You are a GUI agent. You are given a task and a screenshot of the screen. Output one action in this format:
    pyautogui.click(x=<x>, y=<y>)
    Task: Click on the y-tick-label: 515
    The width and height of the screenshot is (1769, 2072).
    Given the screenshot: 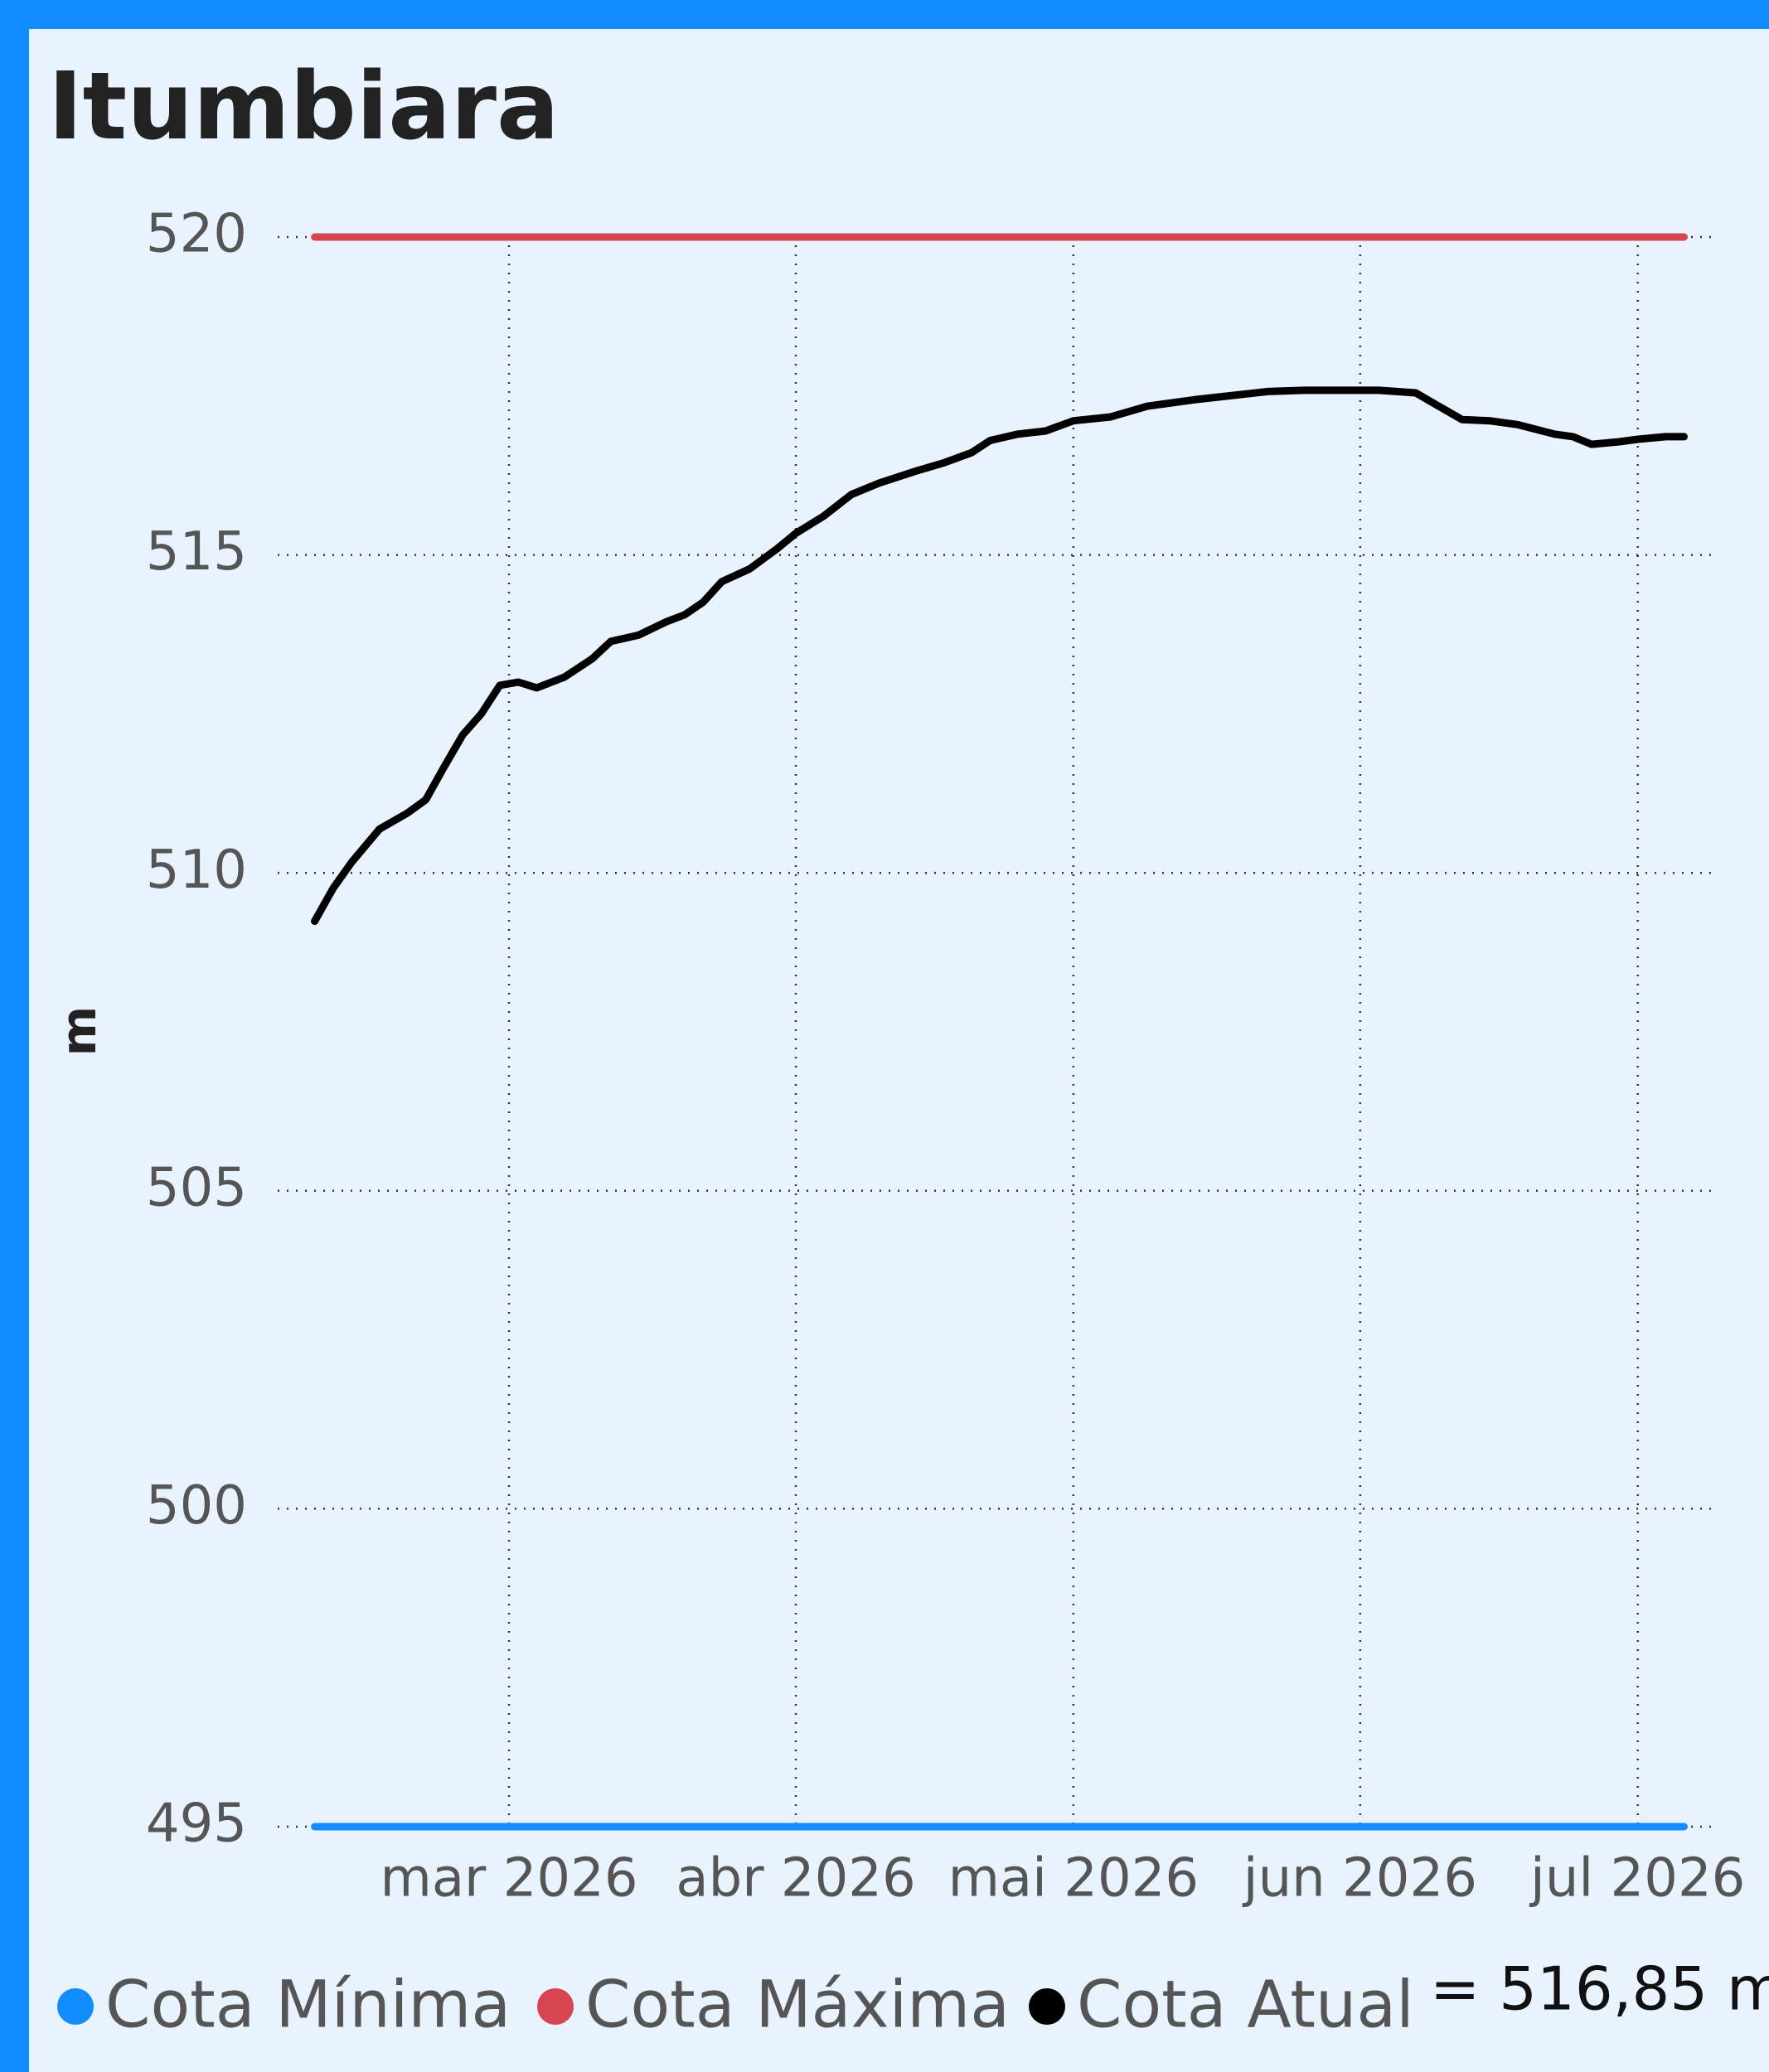 What is the action you would take?
    pyautogui.click(x=196, y=552)
    